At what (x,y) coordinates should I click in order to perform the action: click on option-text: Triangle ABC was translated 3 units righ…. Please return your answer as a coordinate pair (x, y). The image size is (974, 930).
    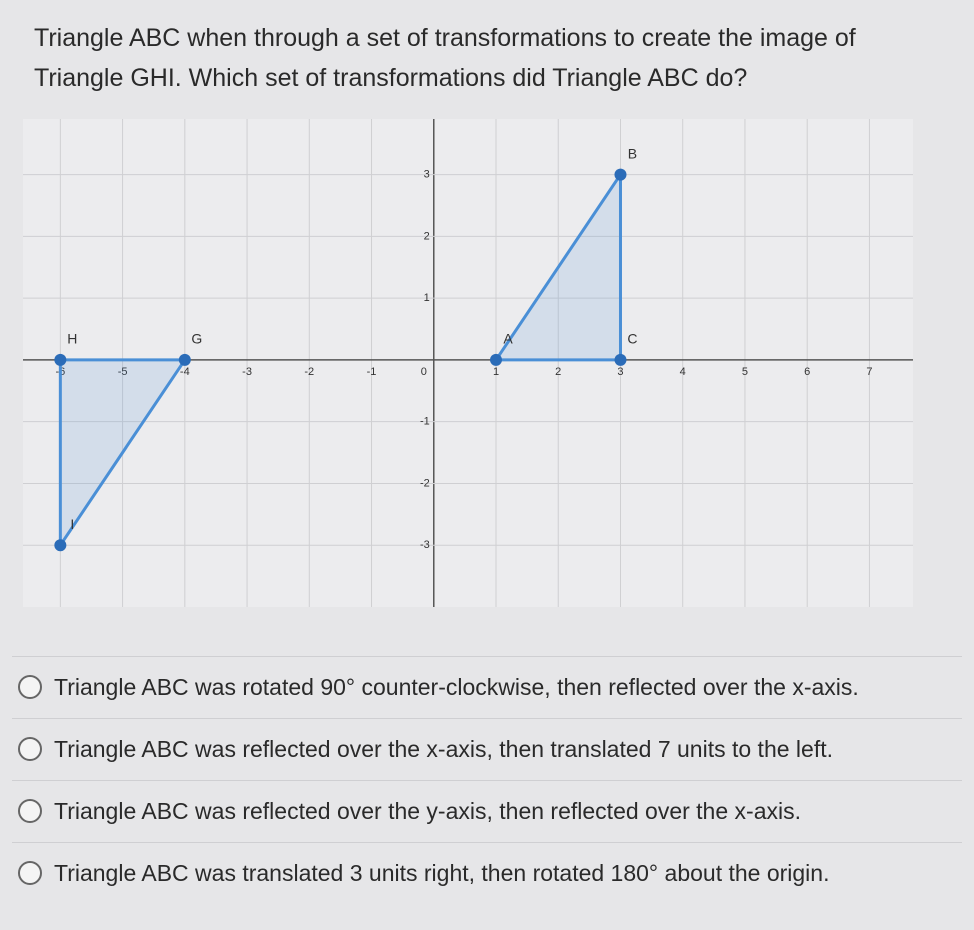
    Looking at the image, I should click on (442, 872).